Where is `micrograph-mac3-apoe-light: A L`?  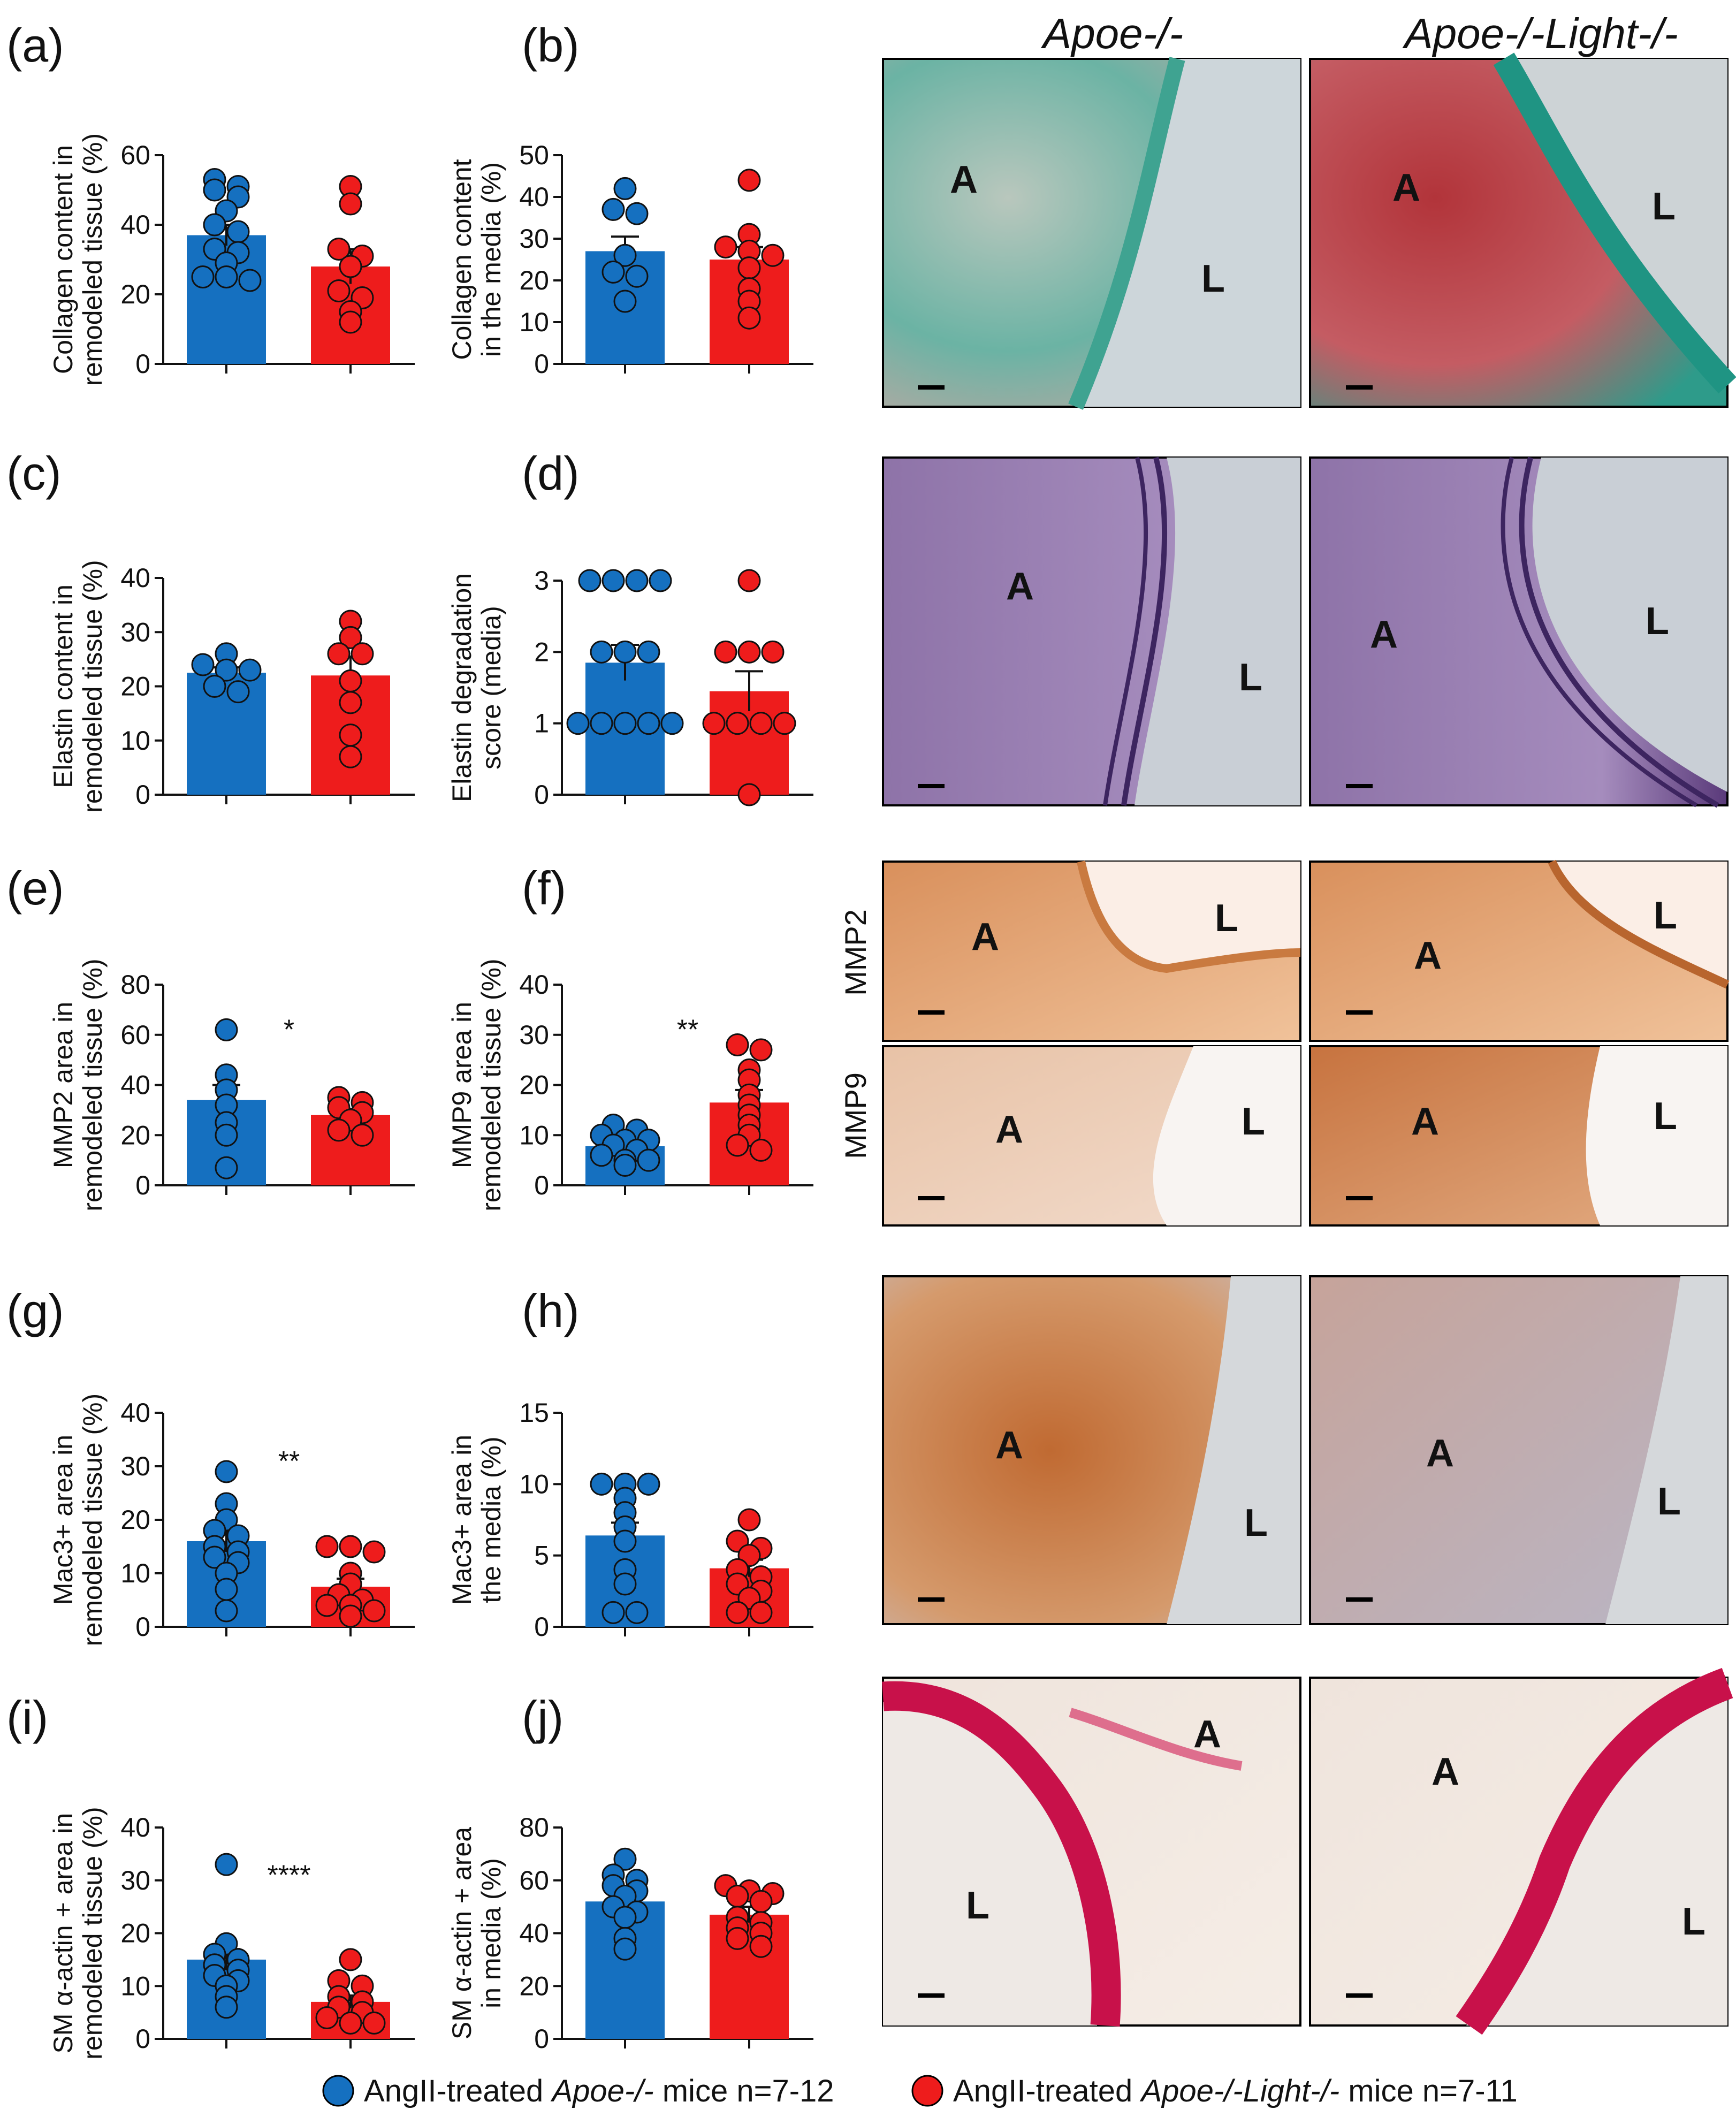 micrograph-mac3-apoe-light: A L is located at coordinates (1519, 1450).